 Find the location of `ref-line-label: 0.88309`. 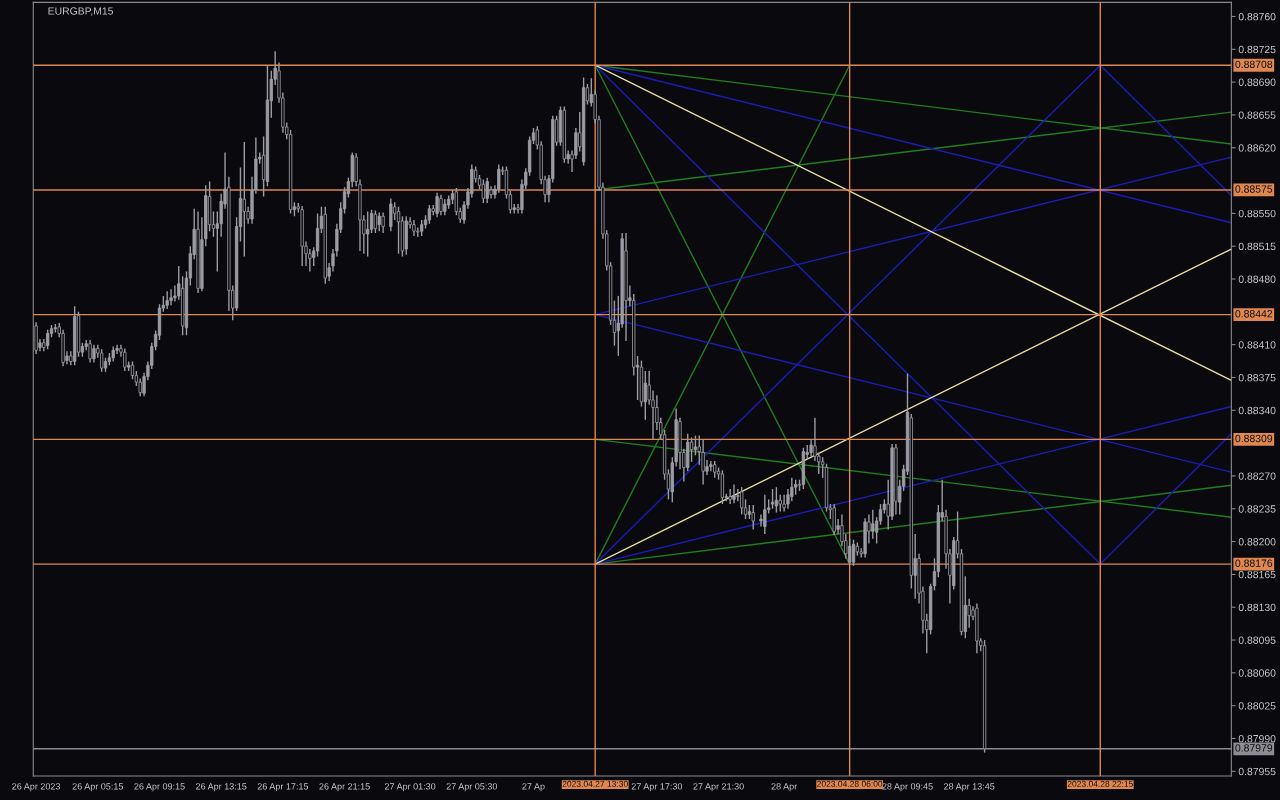

ref-line-label: 0.88309 is located at coordinates (1254, 438).